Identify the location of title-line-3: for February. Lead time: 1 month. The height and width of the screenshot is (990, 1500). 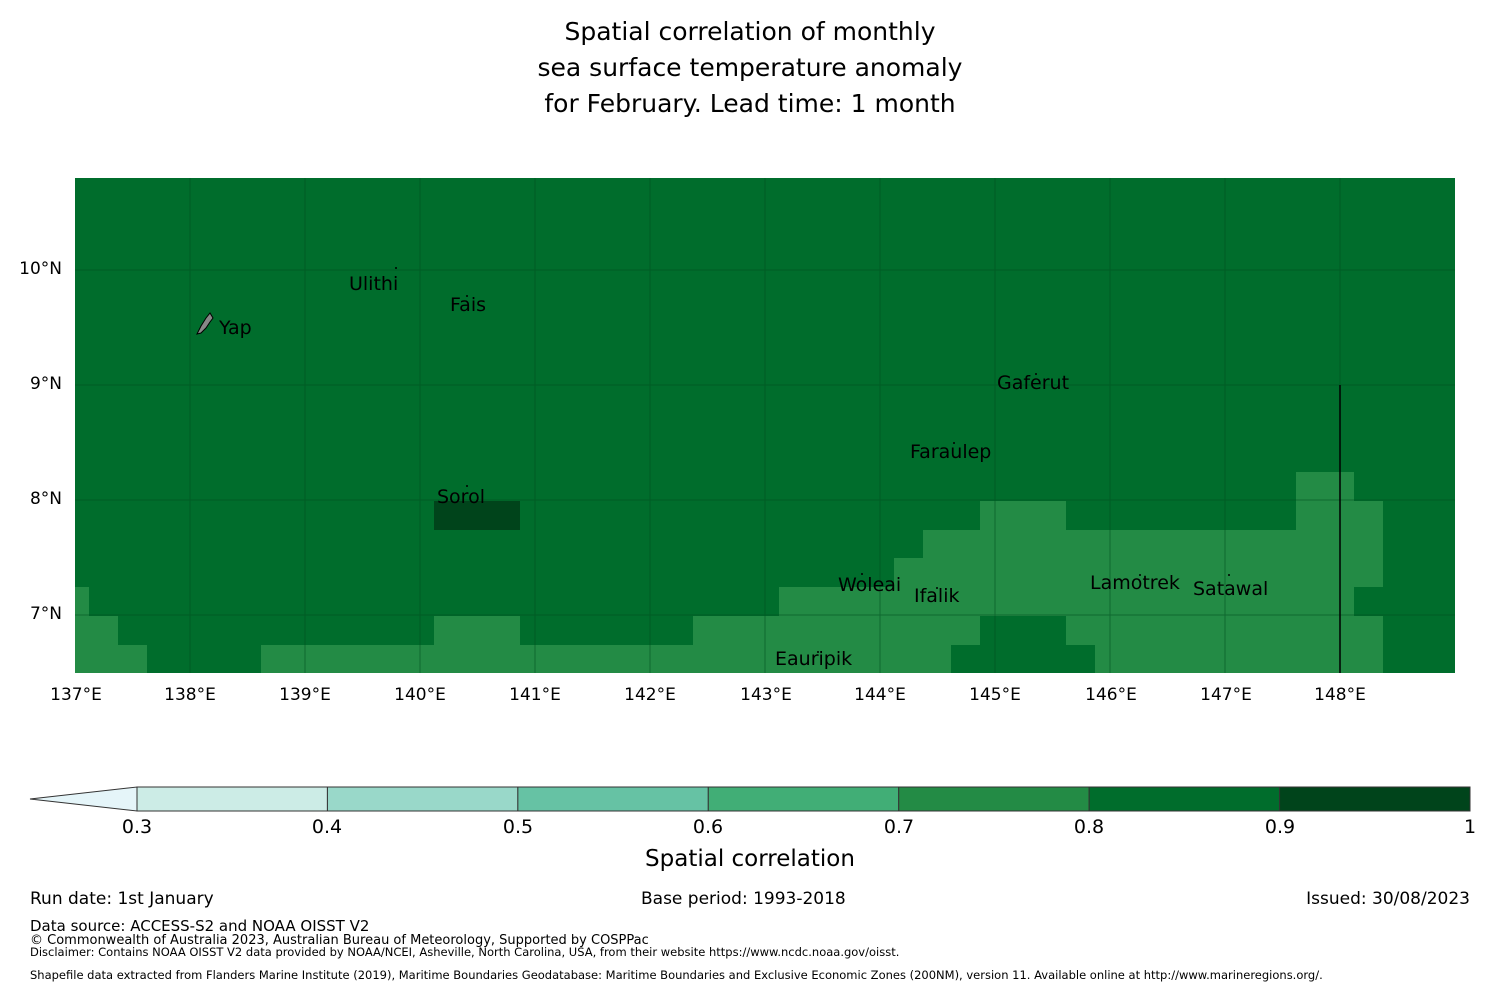
(750, 103).